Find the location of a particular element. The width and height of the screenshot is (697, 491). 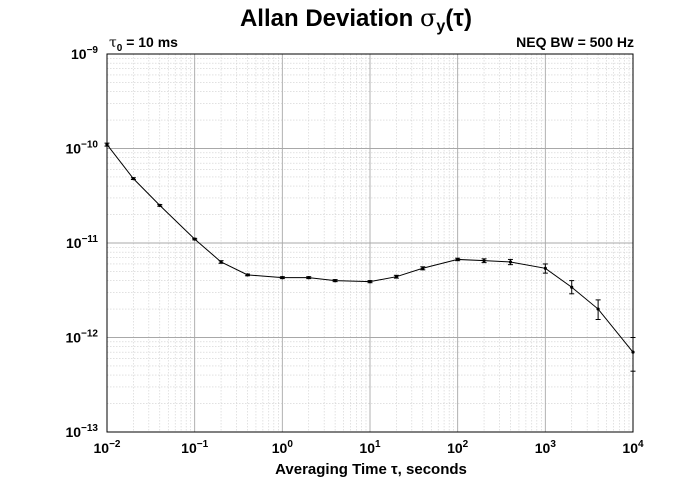

y-tick-label: 10−10 is located at coordinates (81, 148).